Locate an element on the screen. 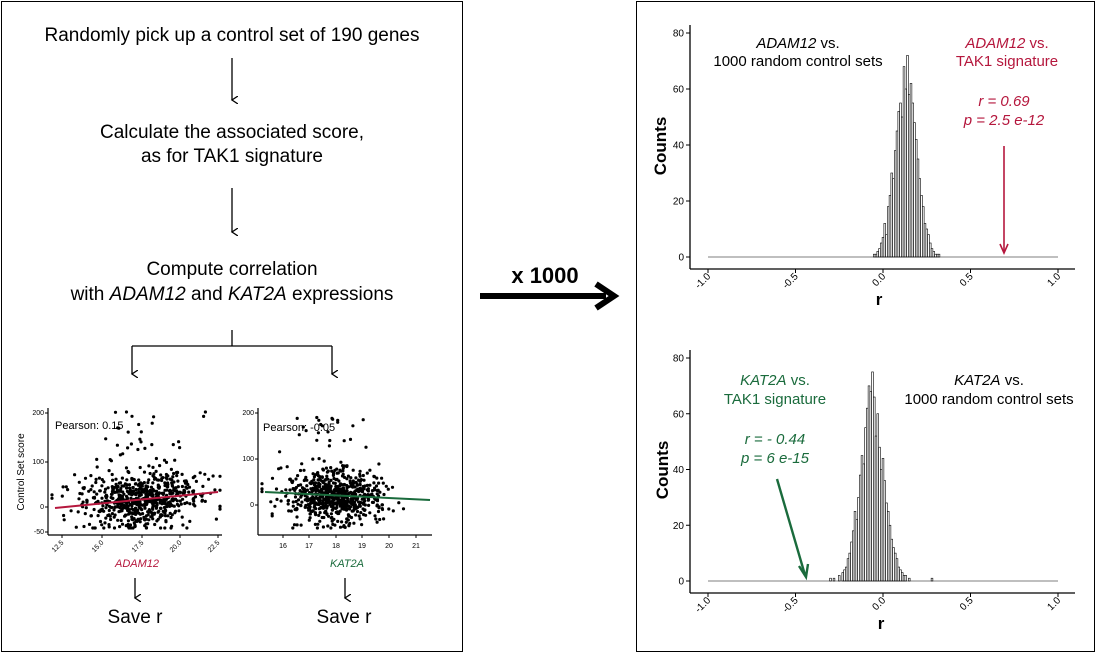 Image resolution: width=1096 pixels, height=653 pixels. scatter-adam12-yticklabels: 200 100 0 -50 is located at coordinates (38, 473).